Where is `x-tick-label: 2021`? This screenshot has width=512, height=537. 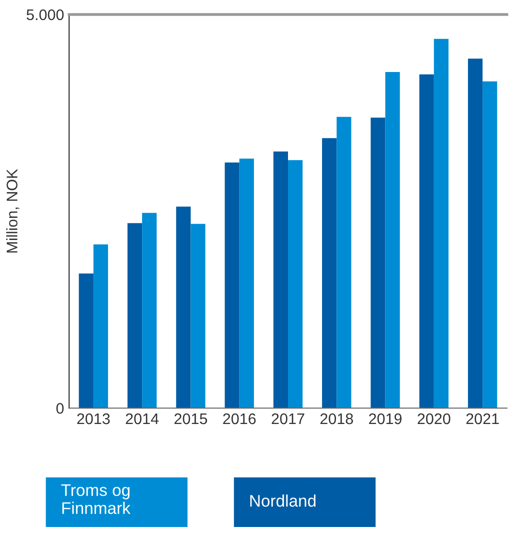 x-tick-label: 2021 is located at coordinates (482, 418).